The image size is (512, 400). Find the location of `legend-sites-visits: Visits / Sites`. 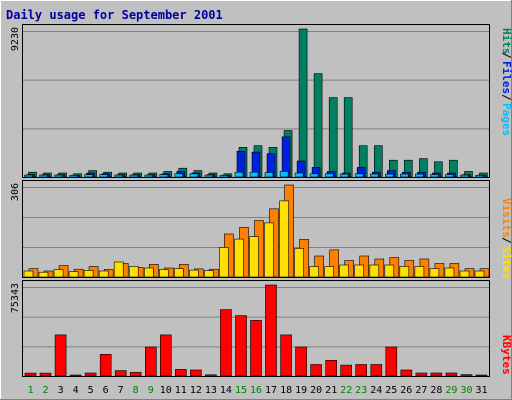

legend-sites-visits: Visits / Sites is located at coordinates (506, 238).